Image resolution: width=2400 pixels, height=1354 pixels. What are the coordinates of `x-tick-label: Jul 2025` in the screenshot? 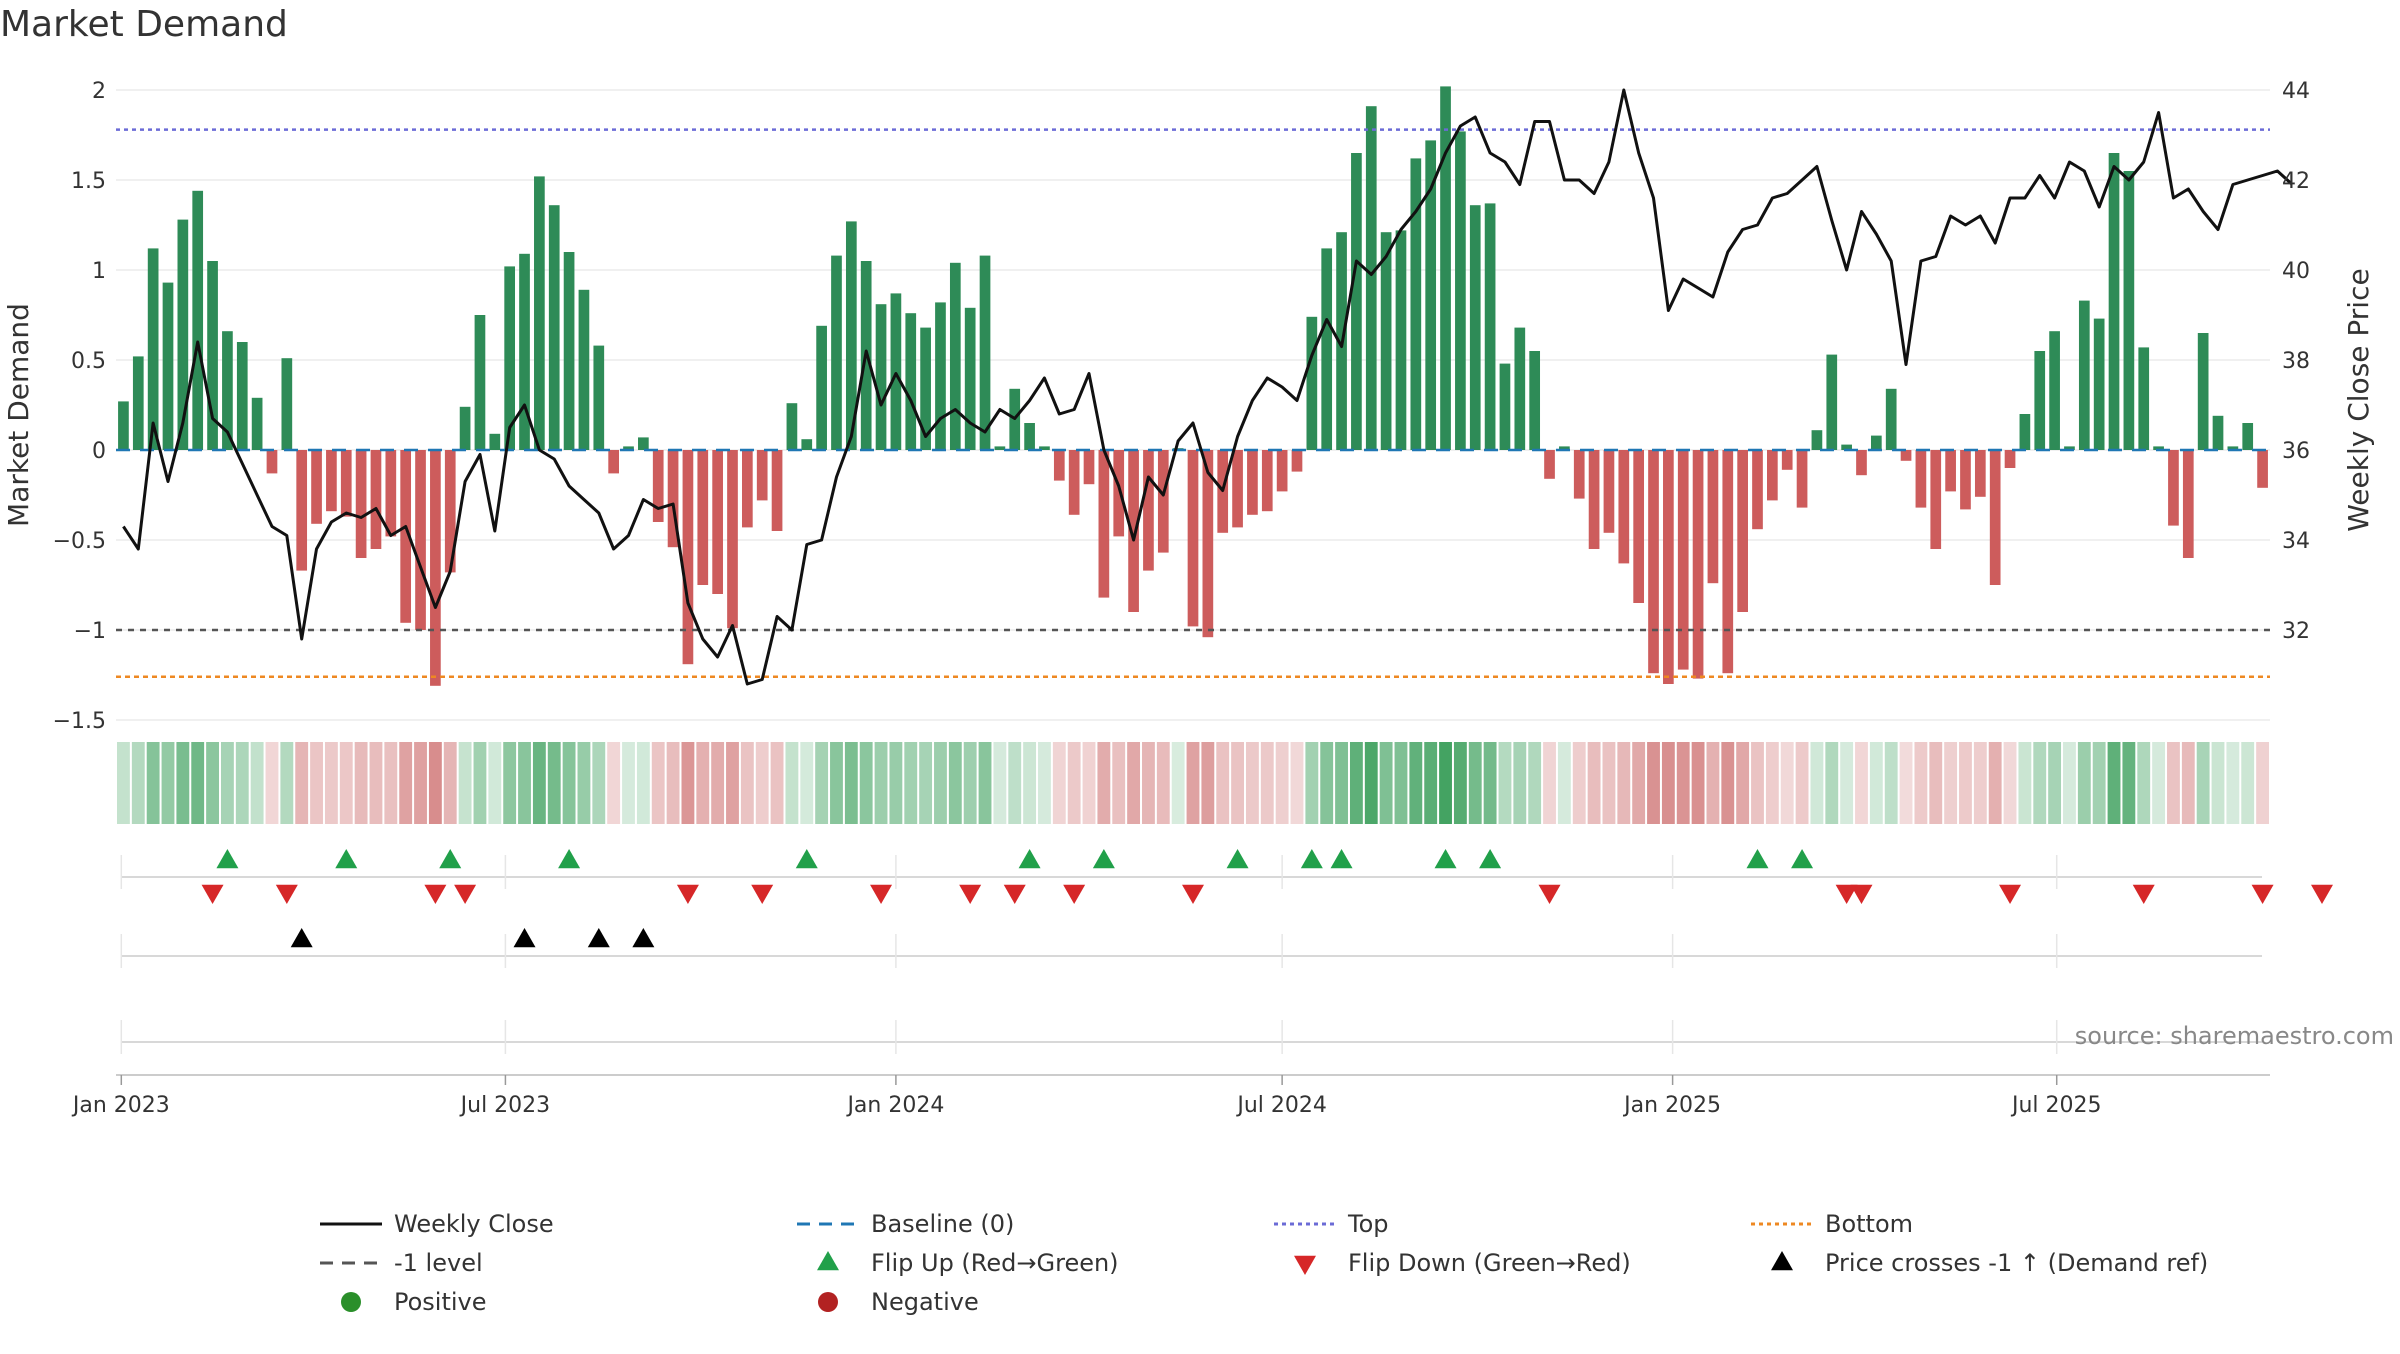 It's located at (2056, 1105).